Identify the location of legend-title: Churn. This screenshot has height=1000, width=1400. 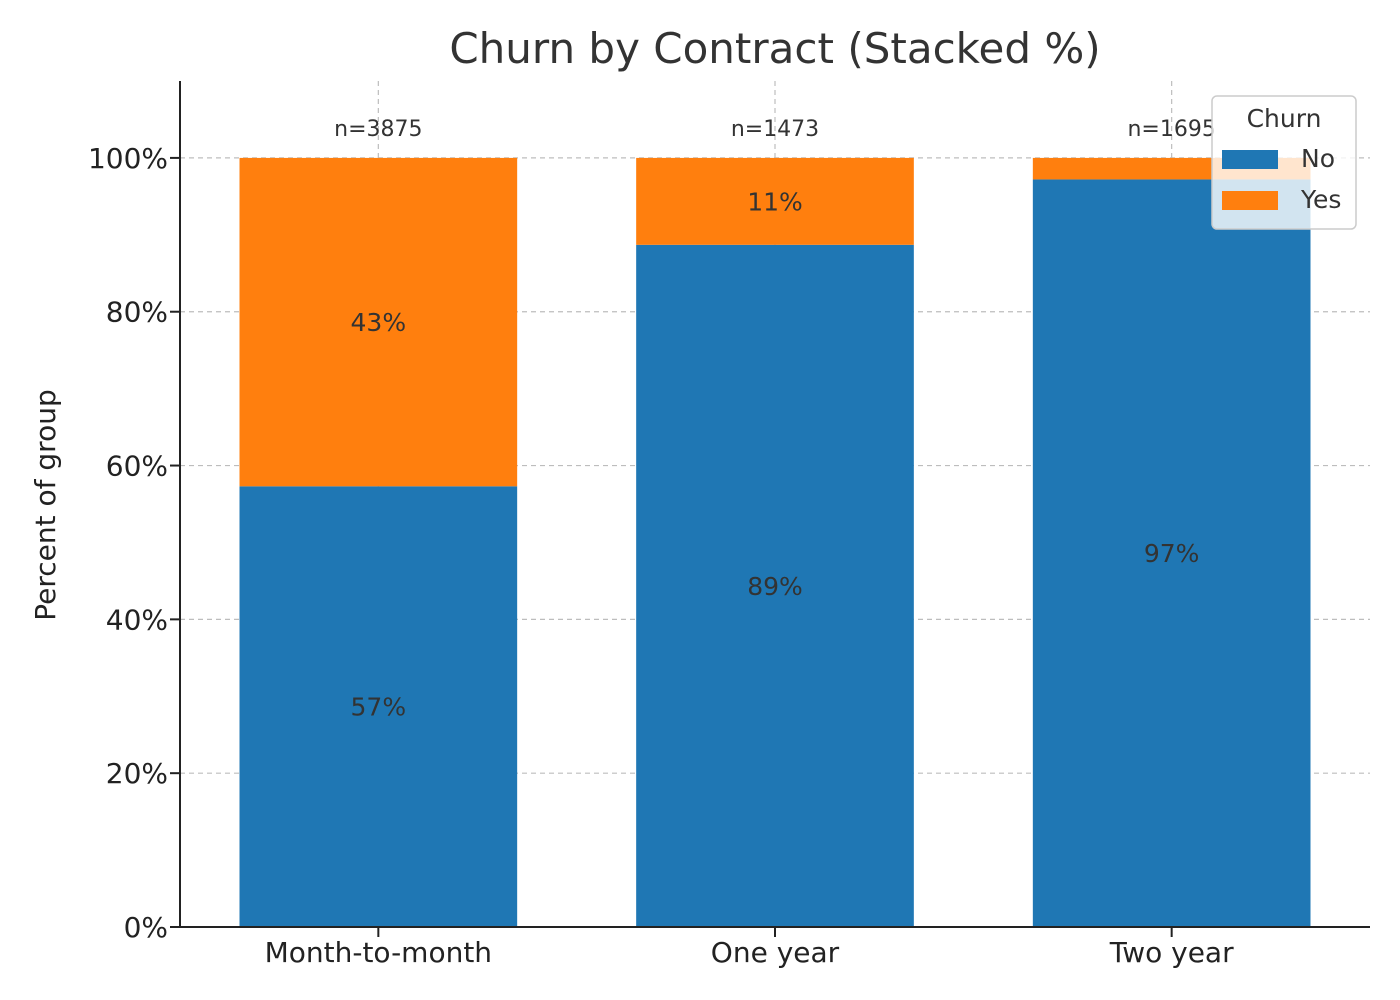
(1284, 118).